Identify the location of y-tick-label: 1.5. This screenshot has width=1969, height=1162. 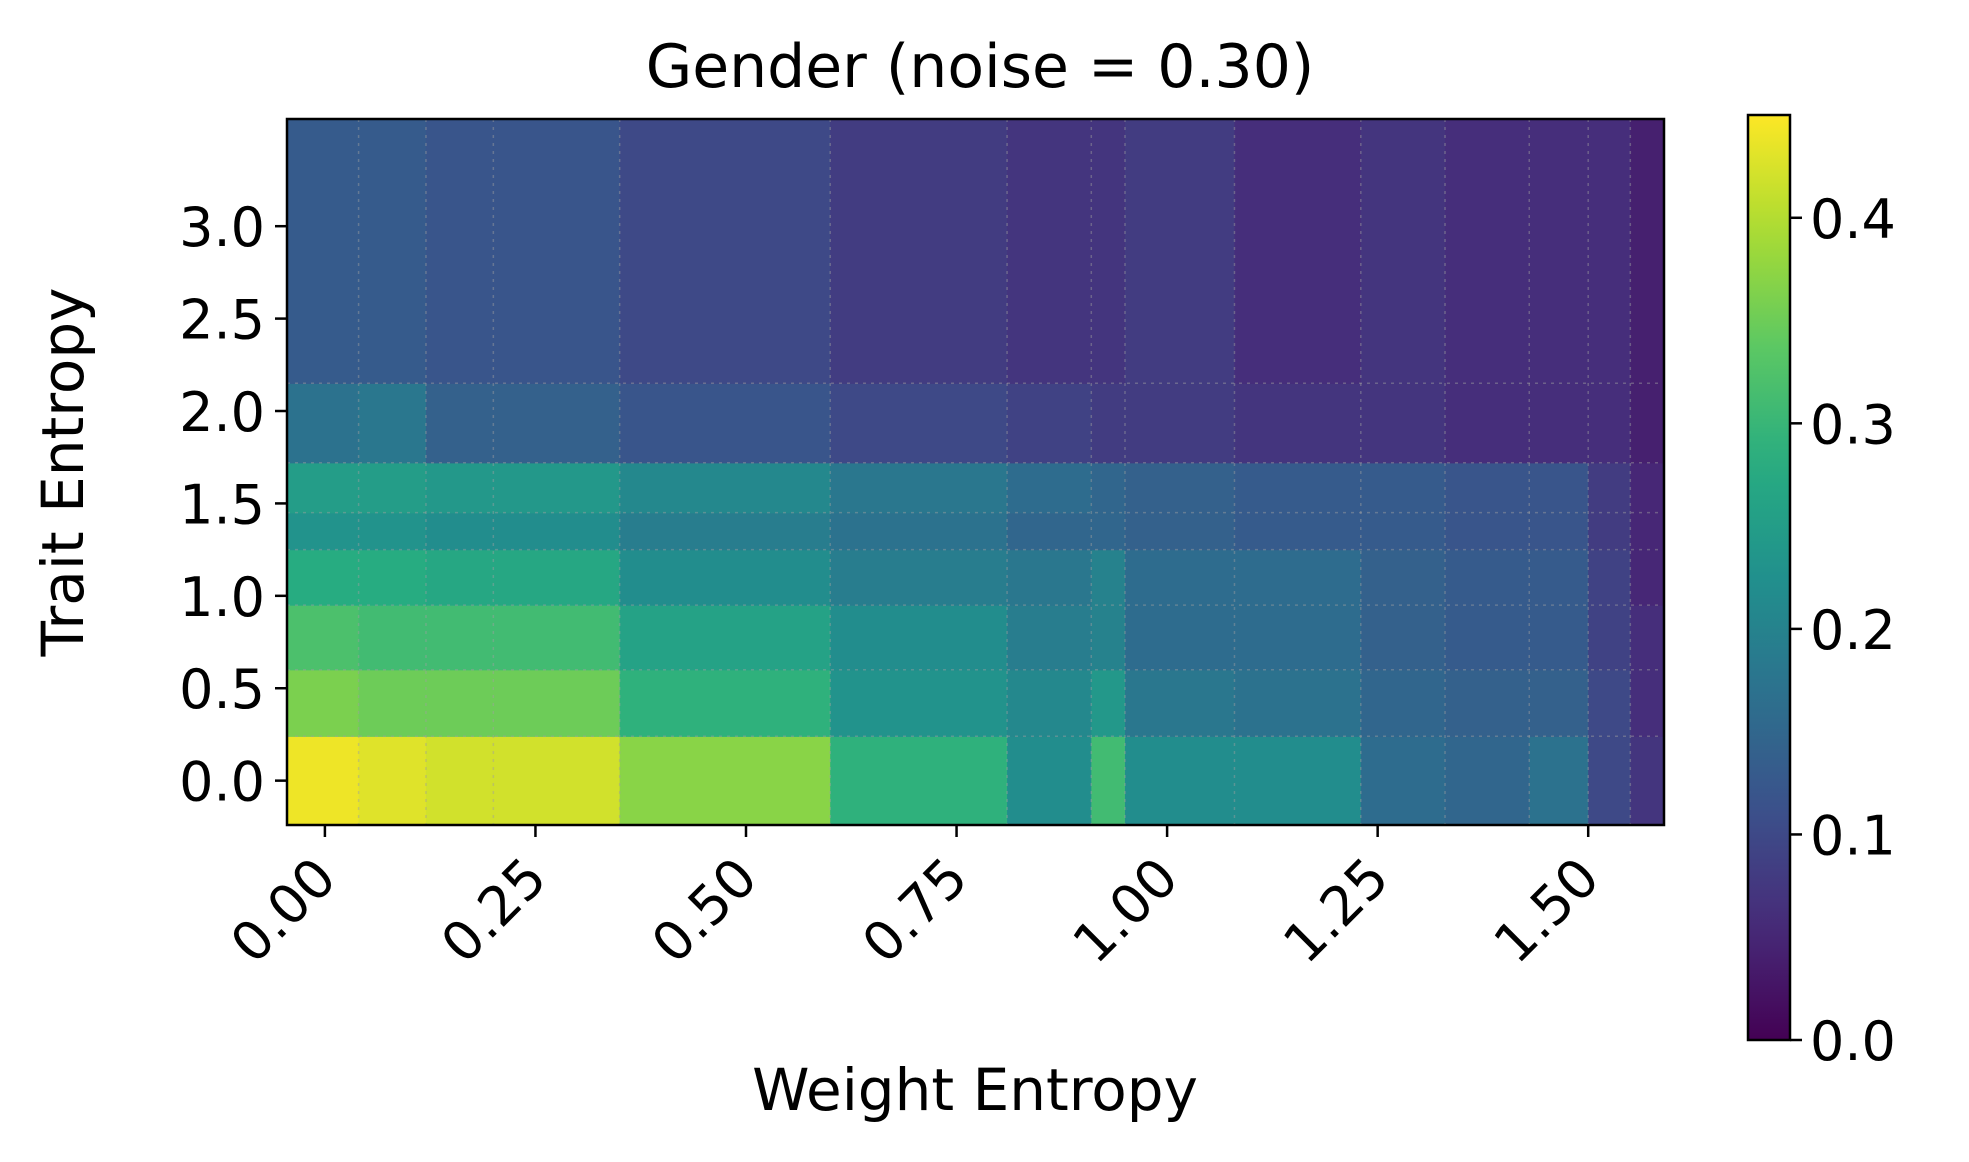
(222, 504).